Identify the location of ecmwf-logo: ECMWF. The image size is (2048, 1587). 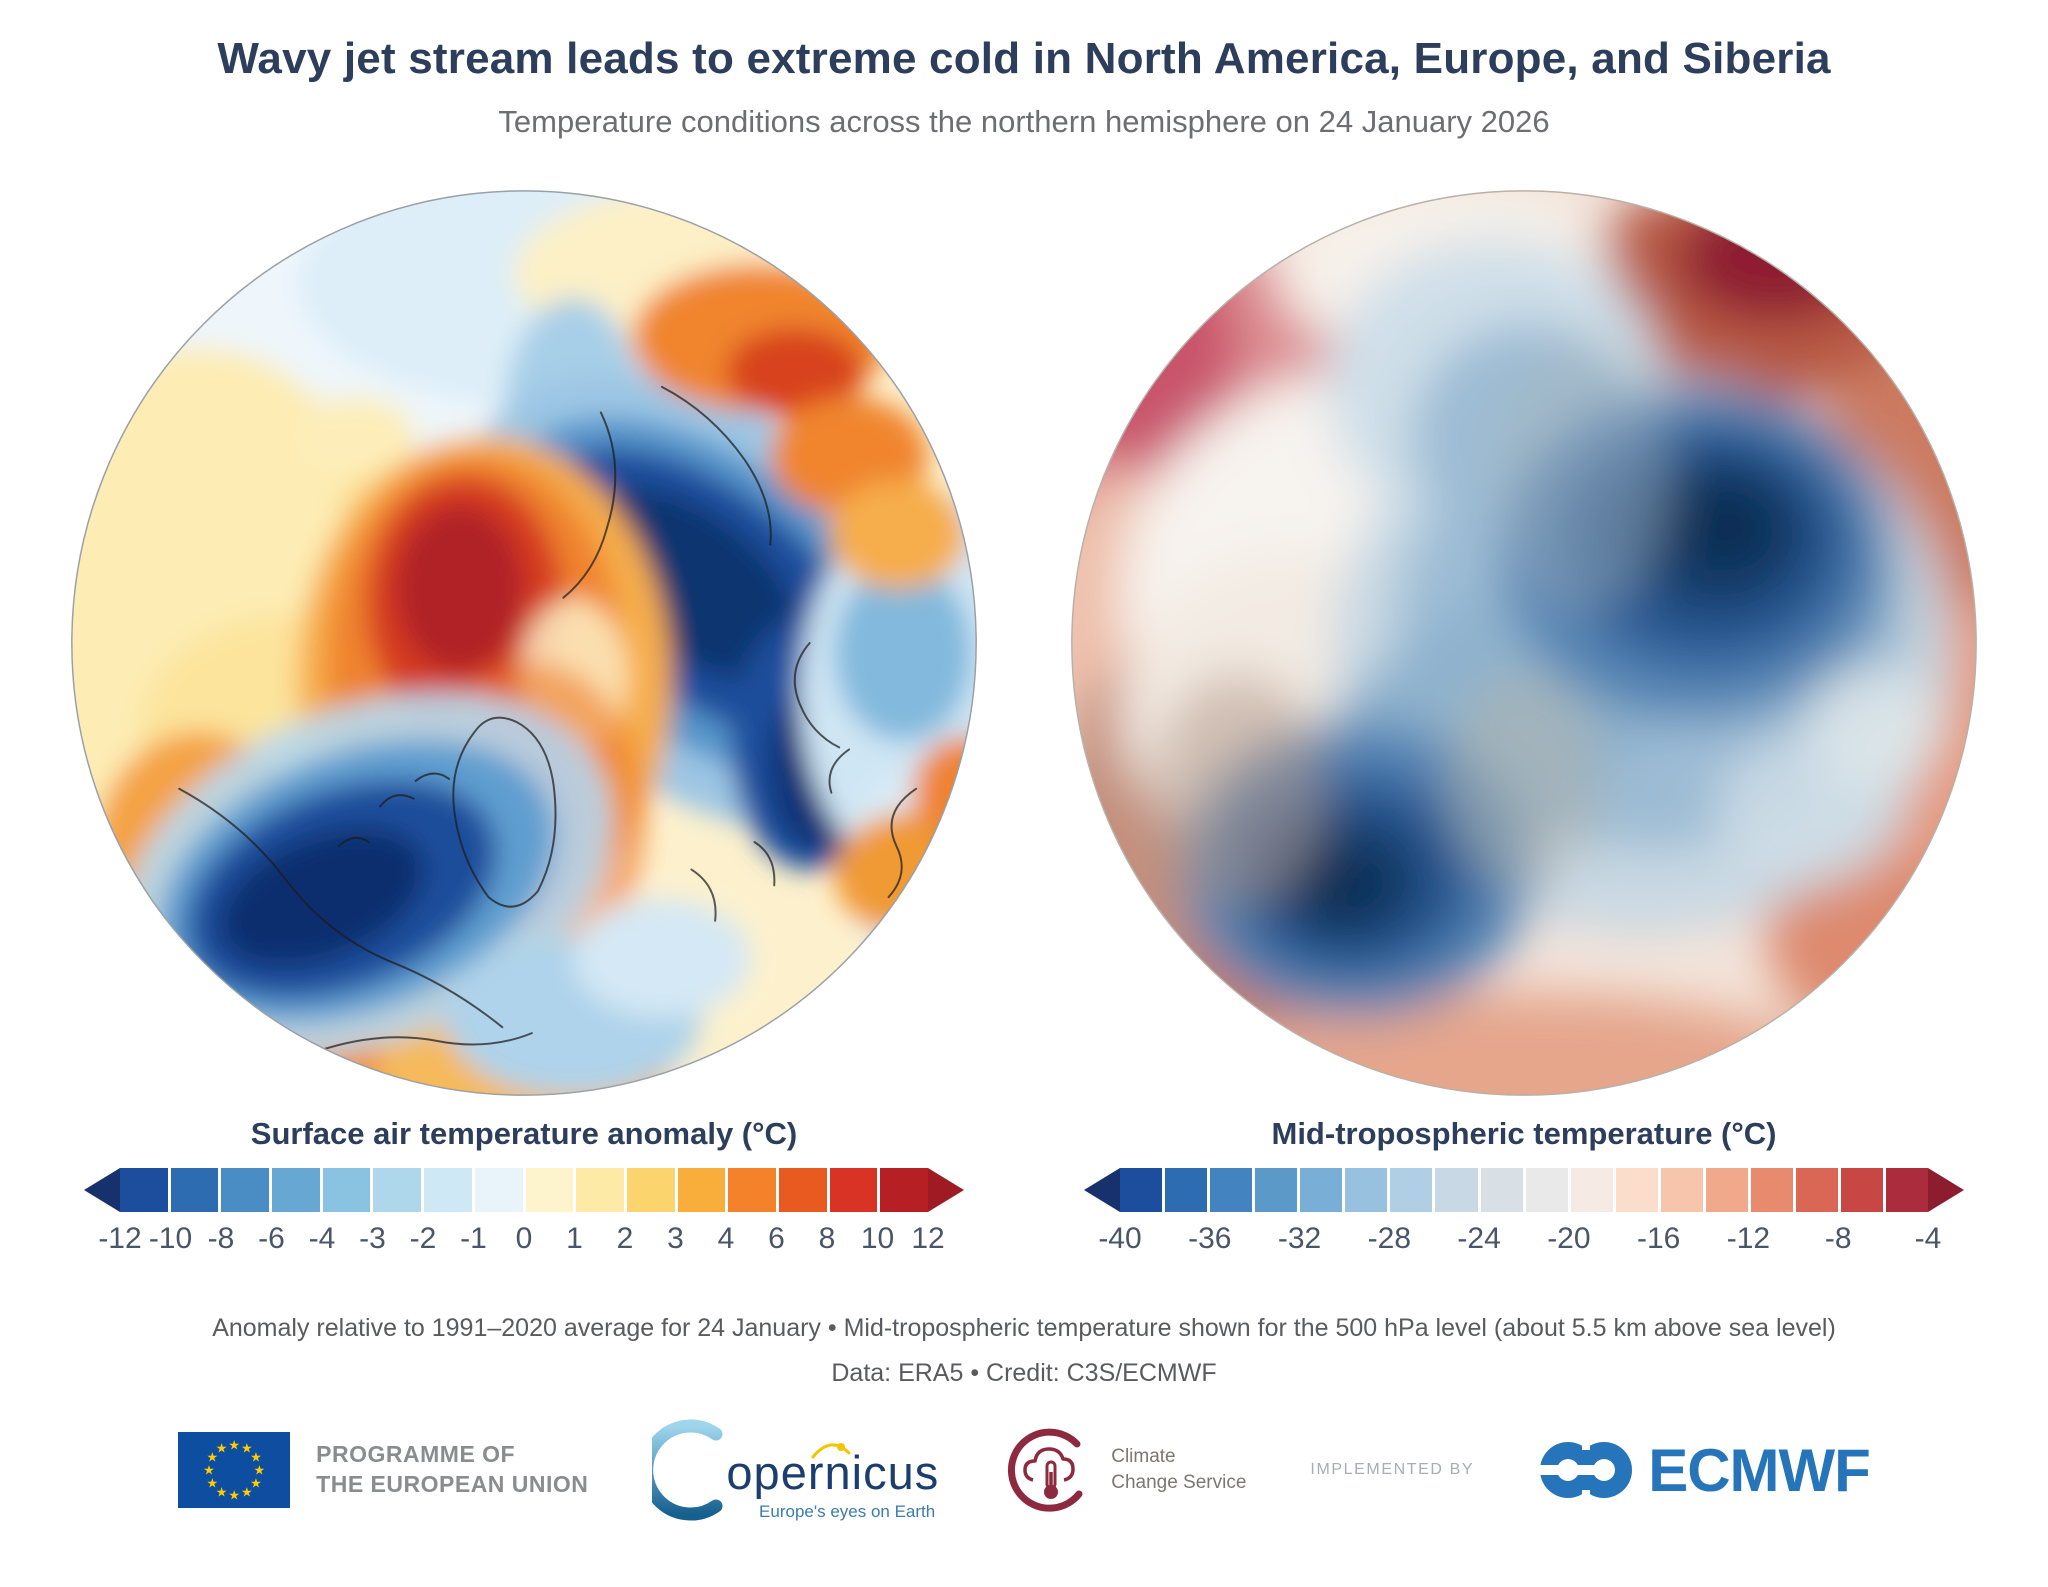
(1704, 1470).